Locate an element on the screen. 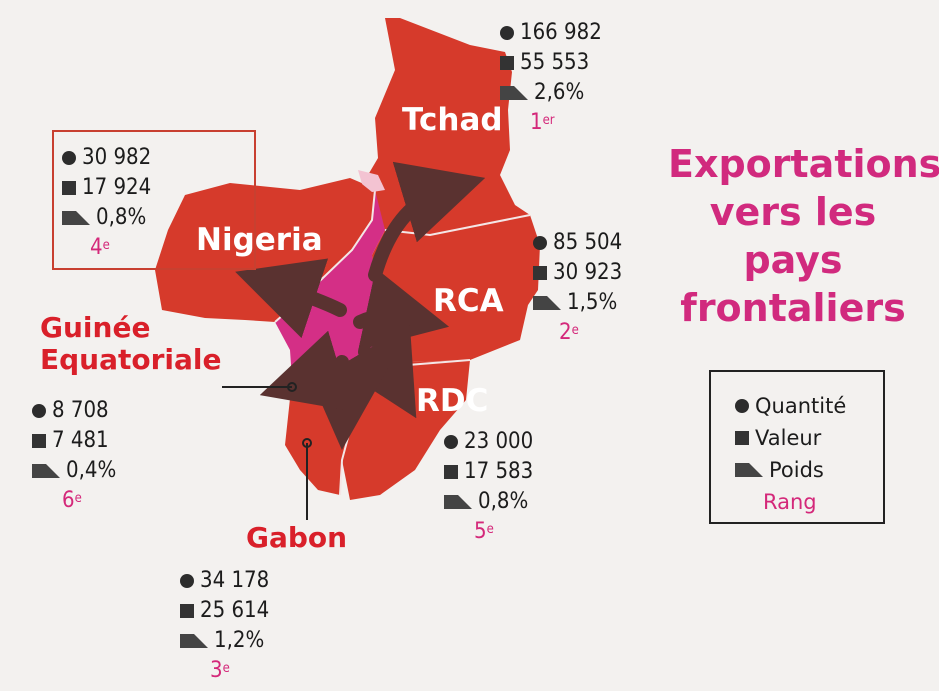  gabon-value: 25 614 is located at coordinates (235, 610).